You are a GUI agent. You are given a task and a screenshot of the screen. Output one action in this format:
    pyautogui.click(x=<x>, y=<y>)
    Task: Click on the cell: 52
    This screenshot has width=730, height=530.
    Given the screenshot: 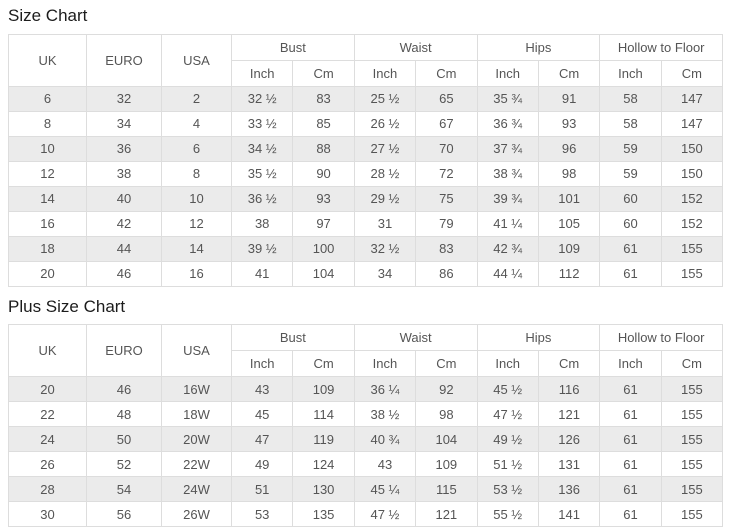 What is the action you would take?
    pyautogui.click(x=124, y=464)
    